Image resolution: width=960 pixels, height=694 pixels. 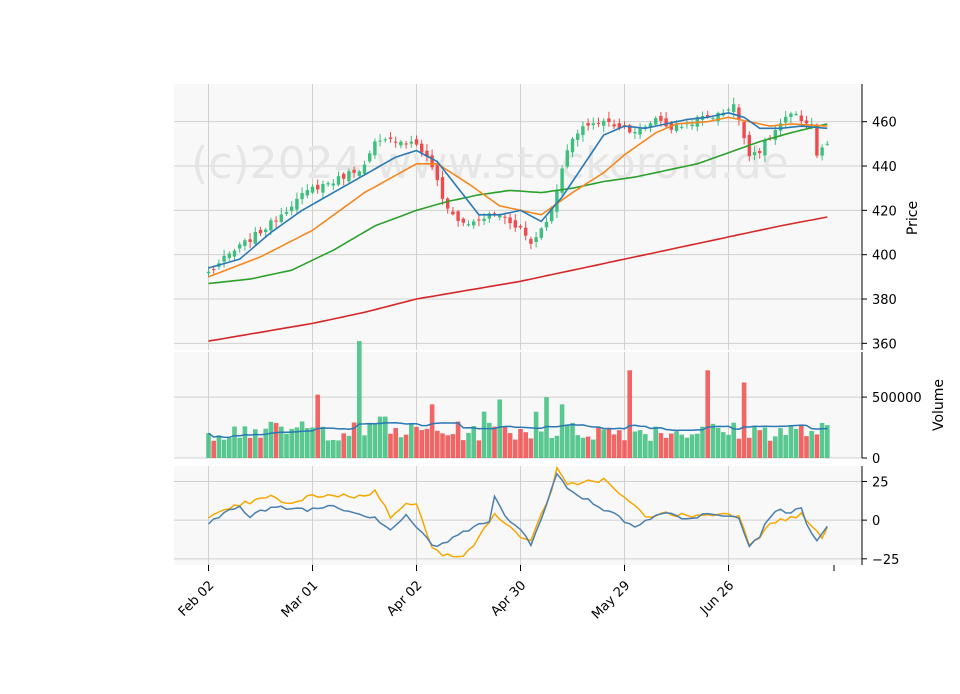 I want to click on osc-ytick-label: −25, so click(x=885, y=560).